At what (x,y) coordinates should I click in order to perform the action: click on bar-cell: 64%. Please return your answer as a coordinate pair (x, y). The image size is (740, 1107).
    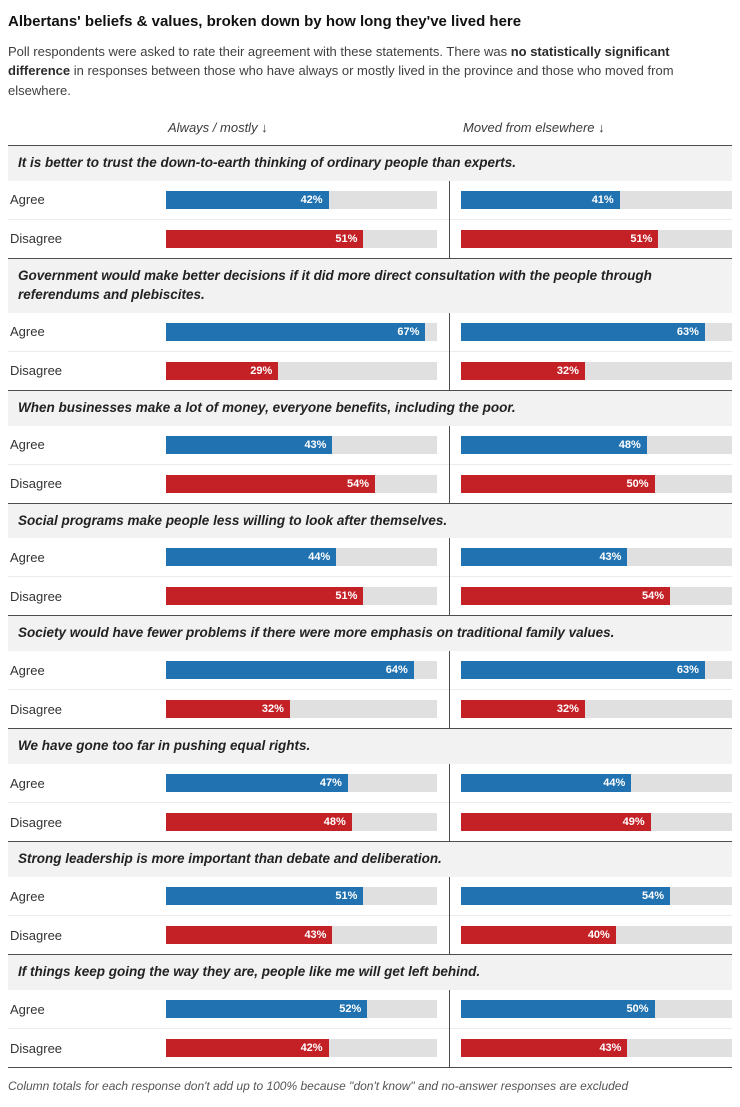
    Looking at the image, I should click on (301, 670).